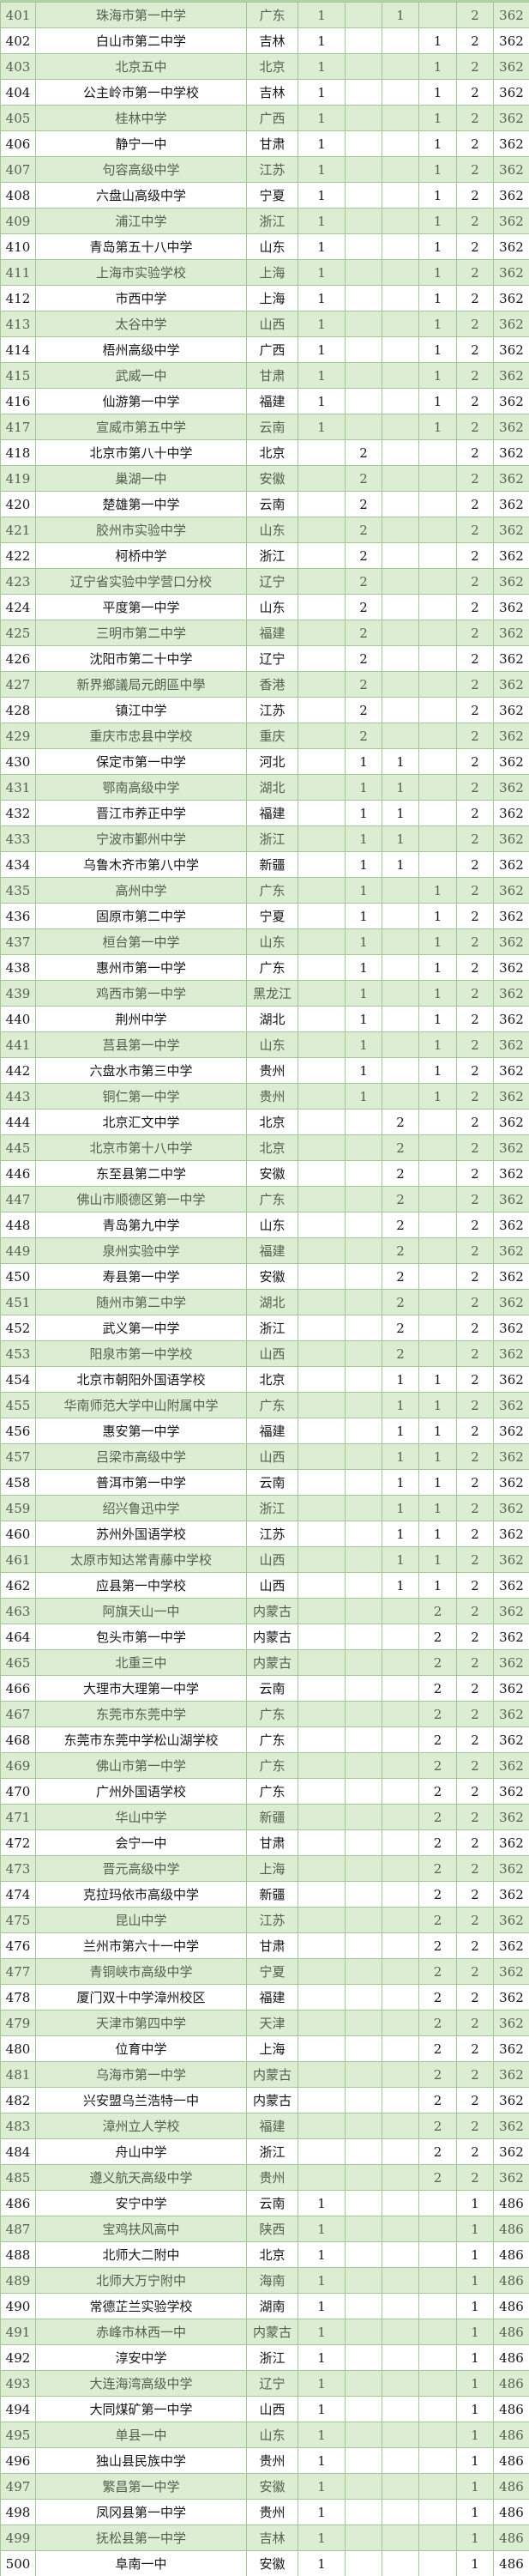 The image size is (529, 2576). I want to click on table-row: 462 应县第一中学校 山西 1 1 2 362, so click(264, 1585).